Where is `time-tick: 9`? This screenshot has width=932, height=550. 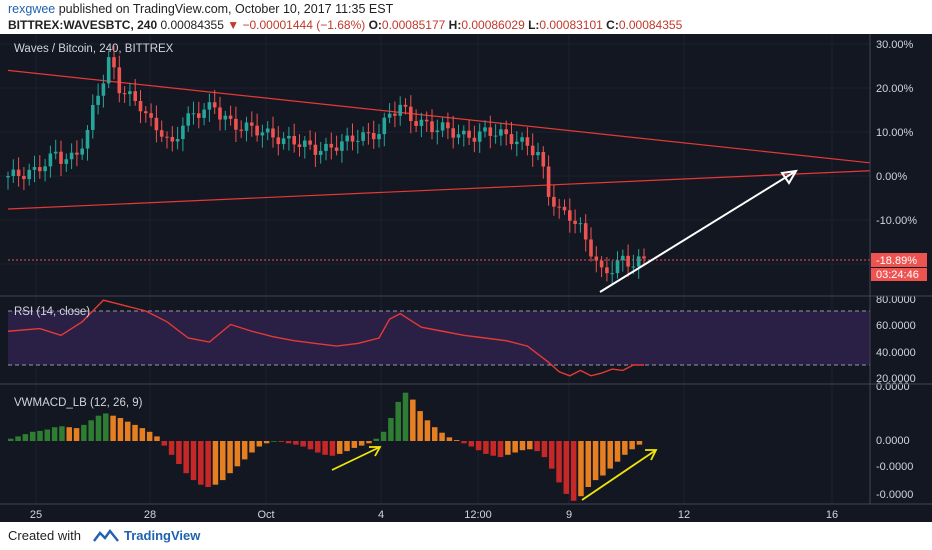 time-tick: 9 is located at coordinates (569, 515).